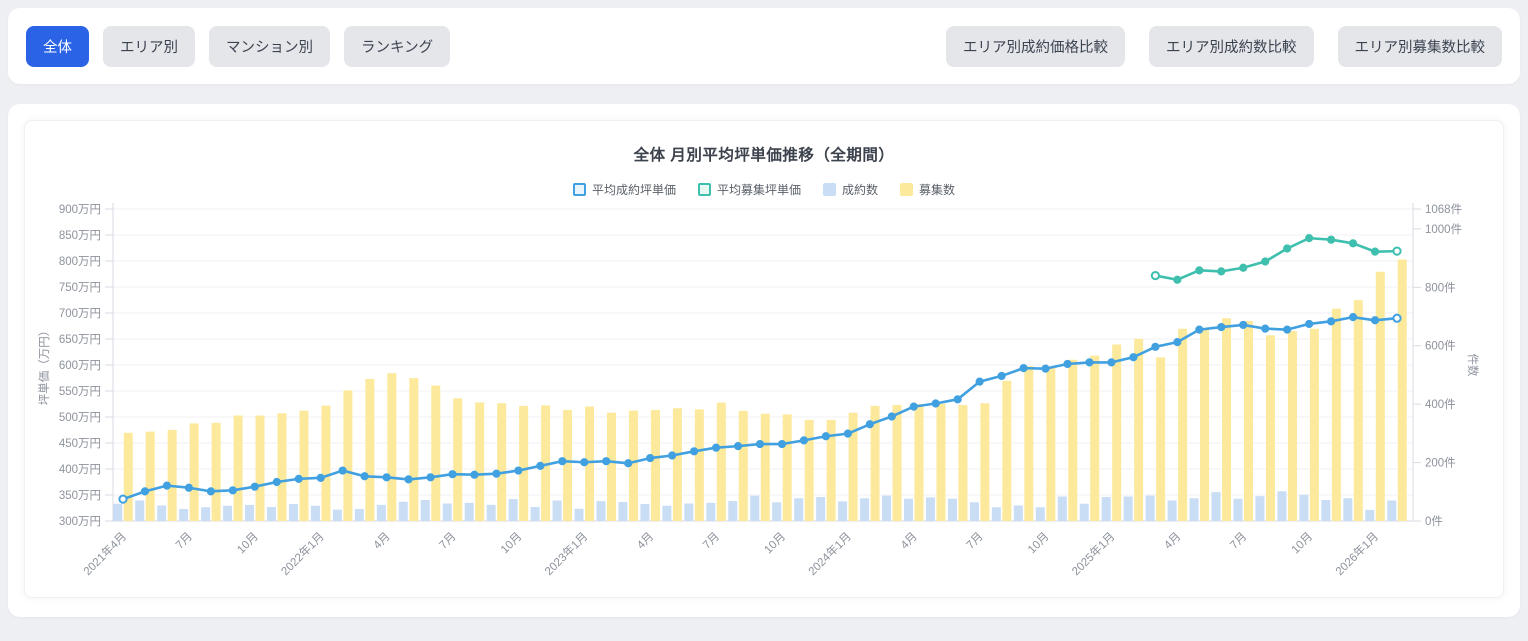 The height and width of the screenshot is (641, 1528). What do you see at coordinates (80, 210) in the screenshot?
I see `svg-text: 900万円` at bounding box center [80, 210].